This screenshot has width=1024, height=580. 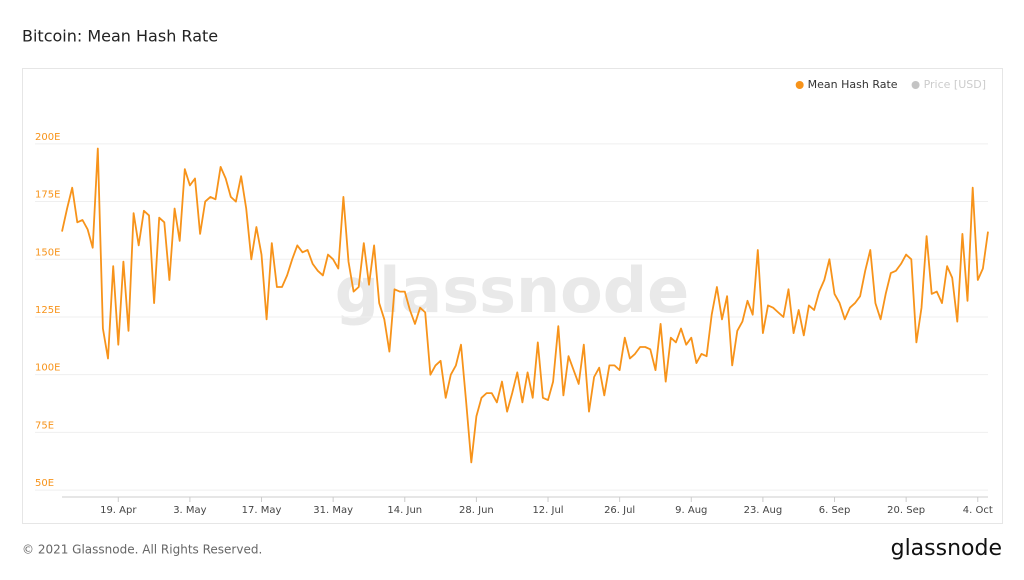 I want to click on footer: © 2021 Glassnode. All Rights Reserved., so click(x=142, y=550).